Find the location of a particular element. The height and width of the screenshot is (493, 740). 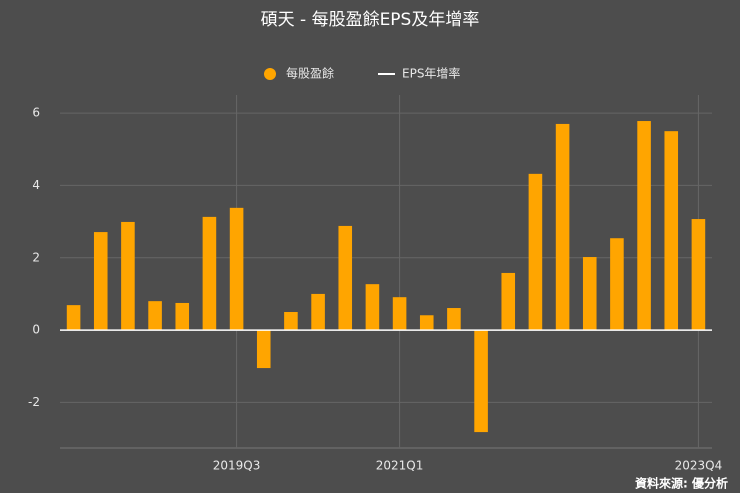

y-tick-label: -2 is located at coordinates (34, 402).